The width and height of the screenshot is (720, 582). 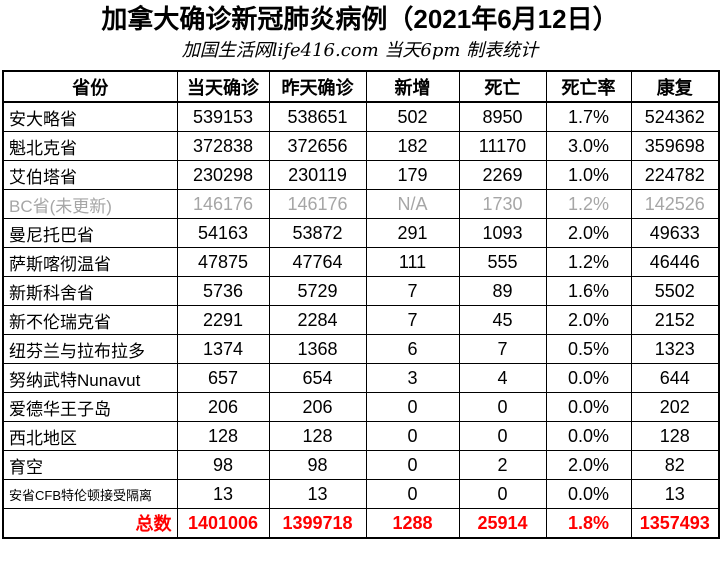 I want to click on table-cell: 47875, so click(x=223, y=262).